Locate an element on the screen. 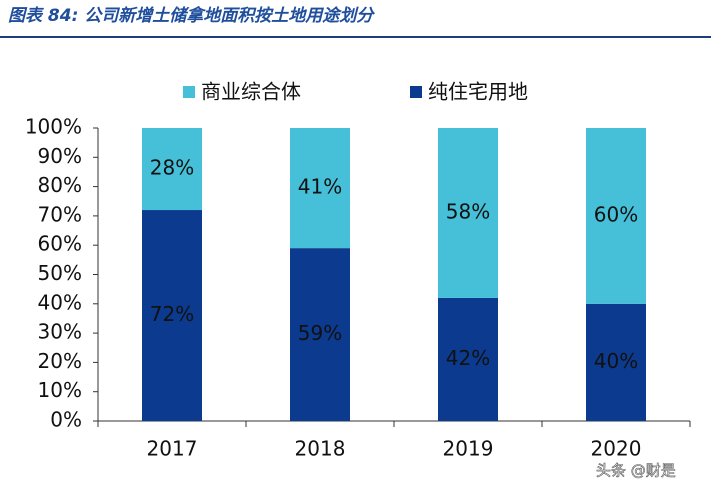 Image resolution: width=711 pixels, height=496 pixels. y-tick-label: 50% is located at coordinates (60, 273).